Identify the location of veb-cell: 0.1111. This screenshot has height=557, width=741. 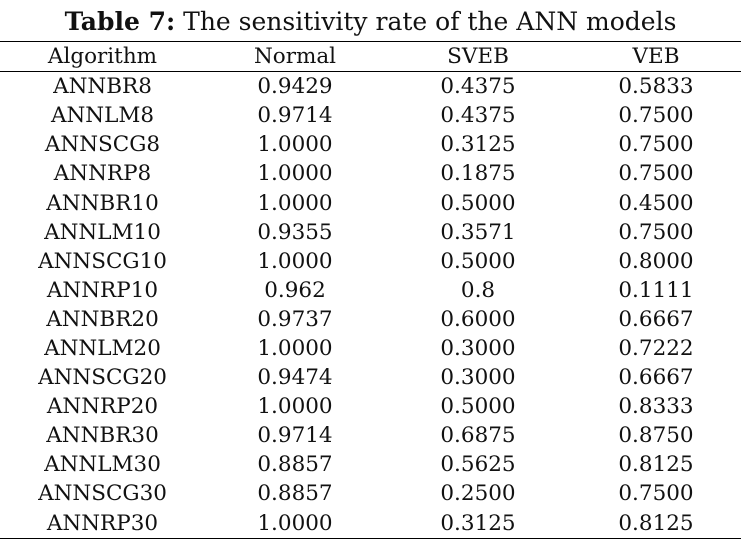
(656, 290).